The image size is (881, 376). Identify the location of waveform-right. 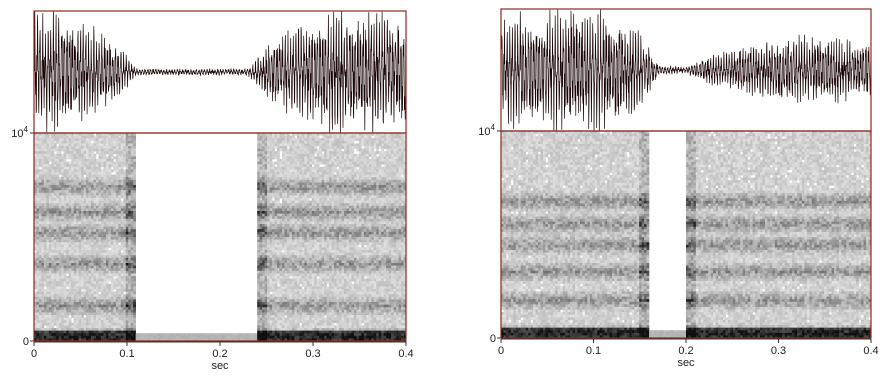
(686, 70).